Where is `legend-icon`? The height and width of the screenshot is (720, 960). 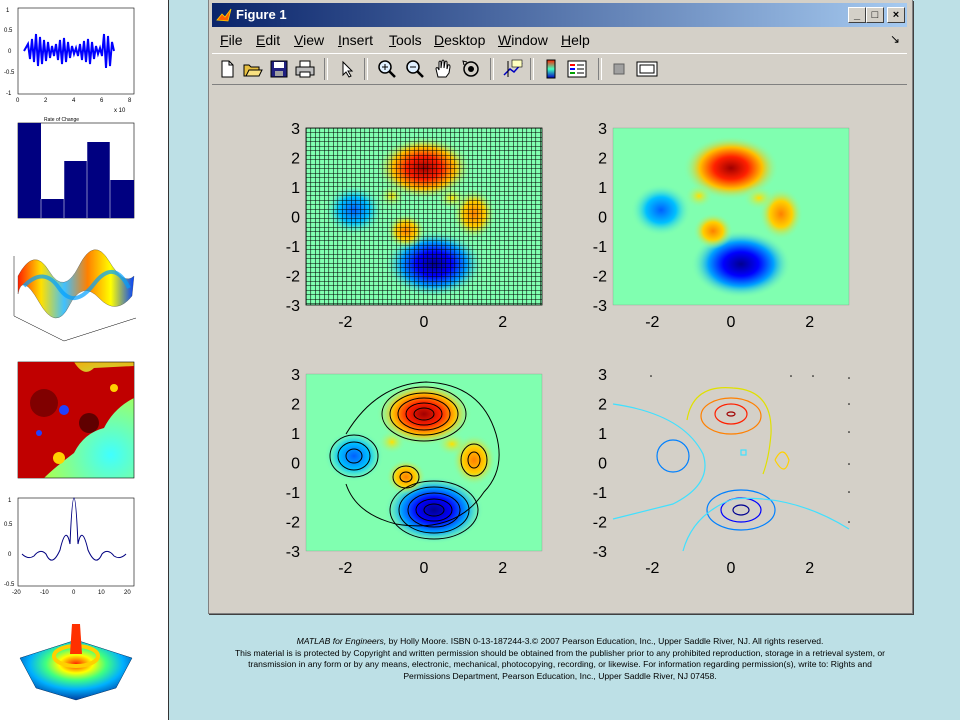 legend-icon is located at coordinates (577, 69).